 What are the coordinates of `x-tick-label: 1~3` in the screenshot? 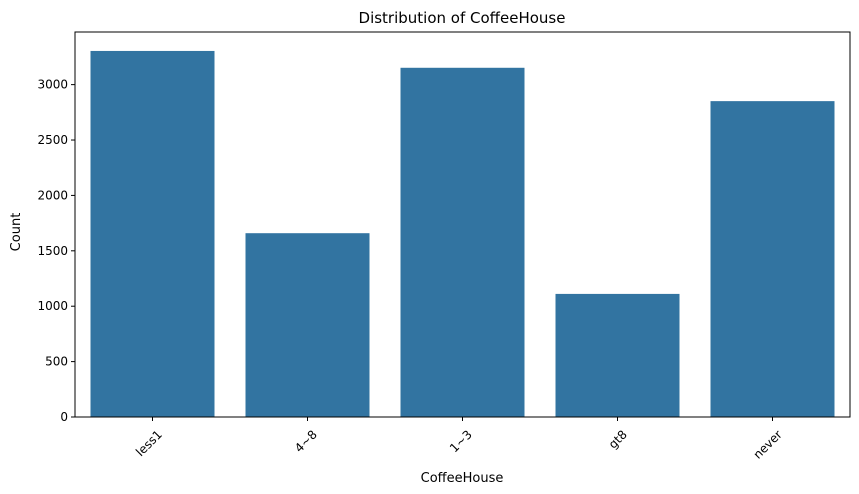 It's located at (461, 441).